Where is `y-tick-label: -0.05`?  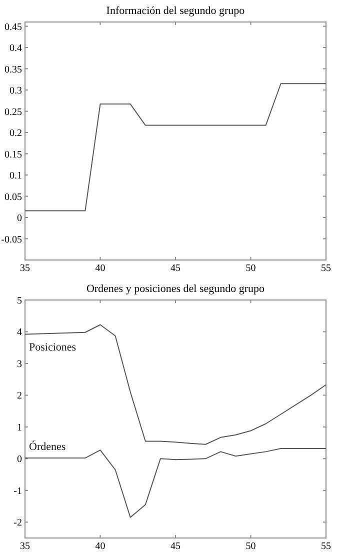 y-tick-label: -0.05 is located at coordinates (11, 240).